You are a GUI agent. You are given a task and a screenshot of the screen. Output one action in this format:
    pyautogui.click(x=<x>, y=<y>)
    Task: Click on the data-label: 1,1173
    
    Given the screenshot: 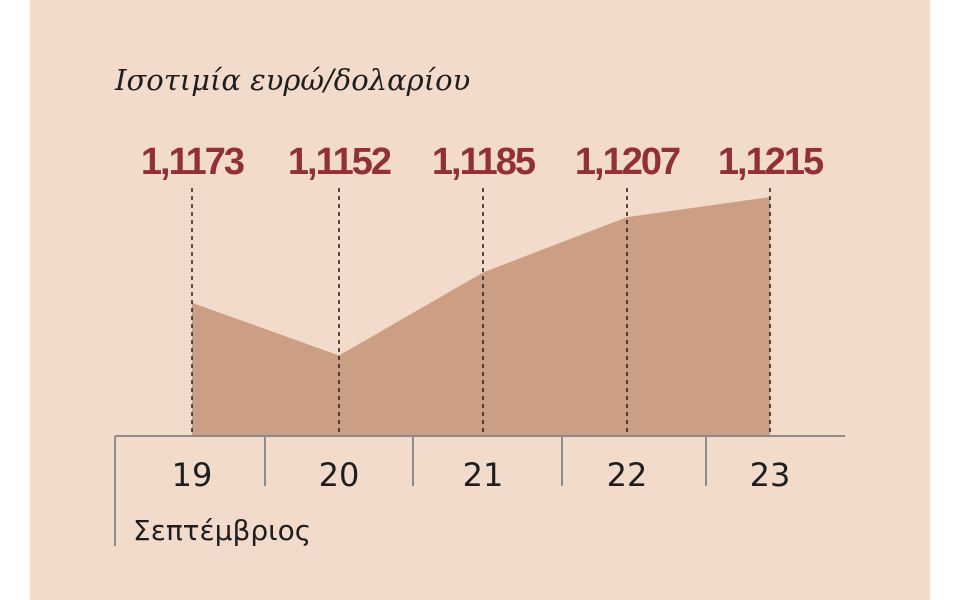 What is the action you would take?
    pyautogui.click(x=192, y=162)
    